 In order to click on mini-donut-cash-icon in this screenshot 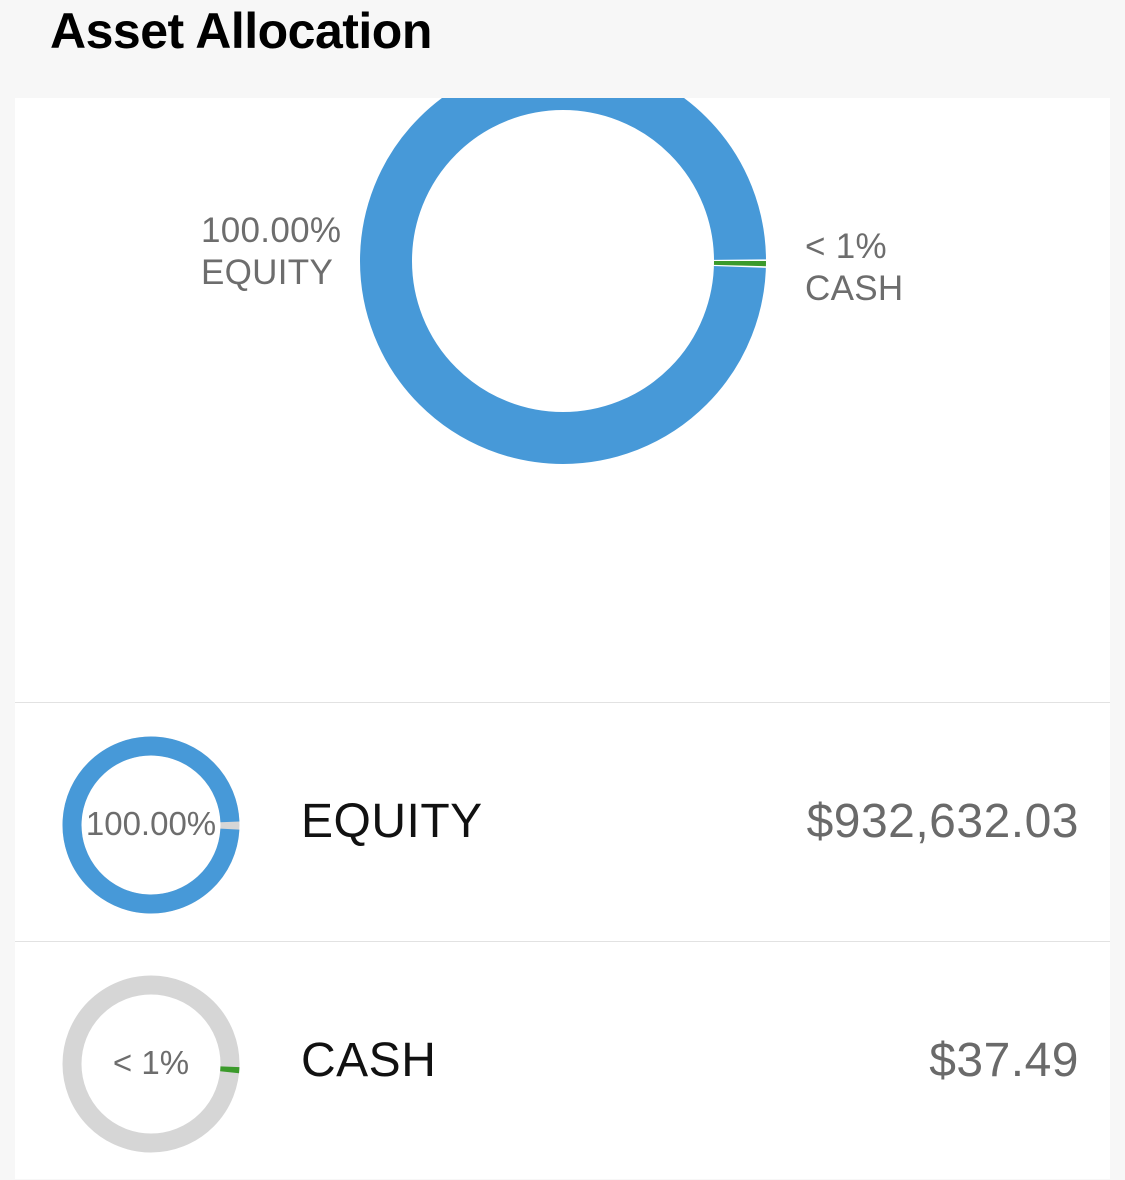, I will do `click(151, 1064)`.